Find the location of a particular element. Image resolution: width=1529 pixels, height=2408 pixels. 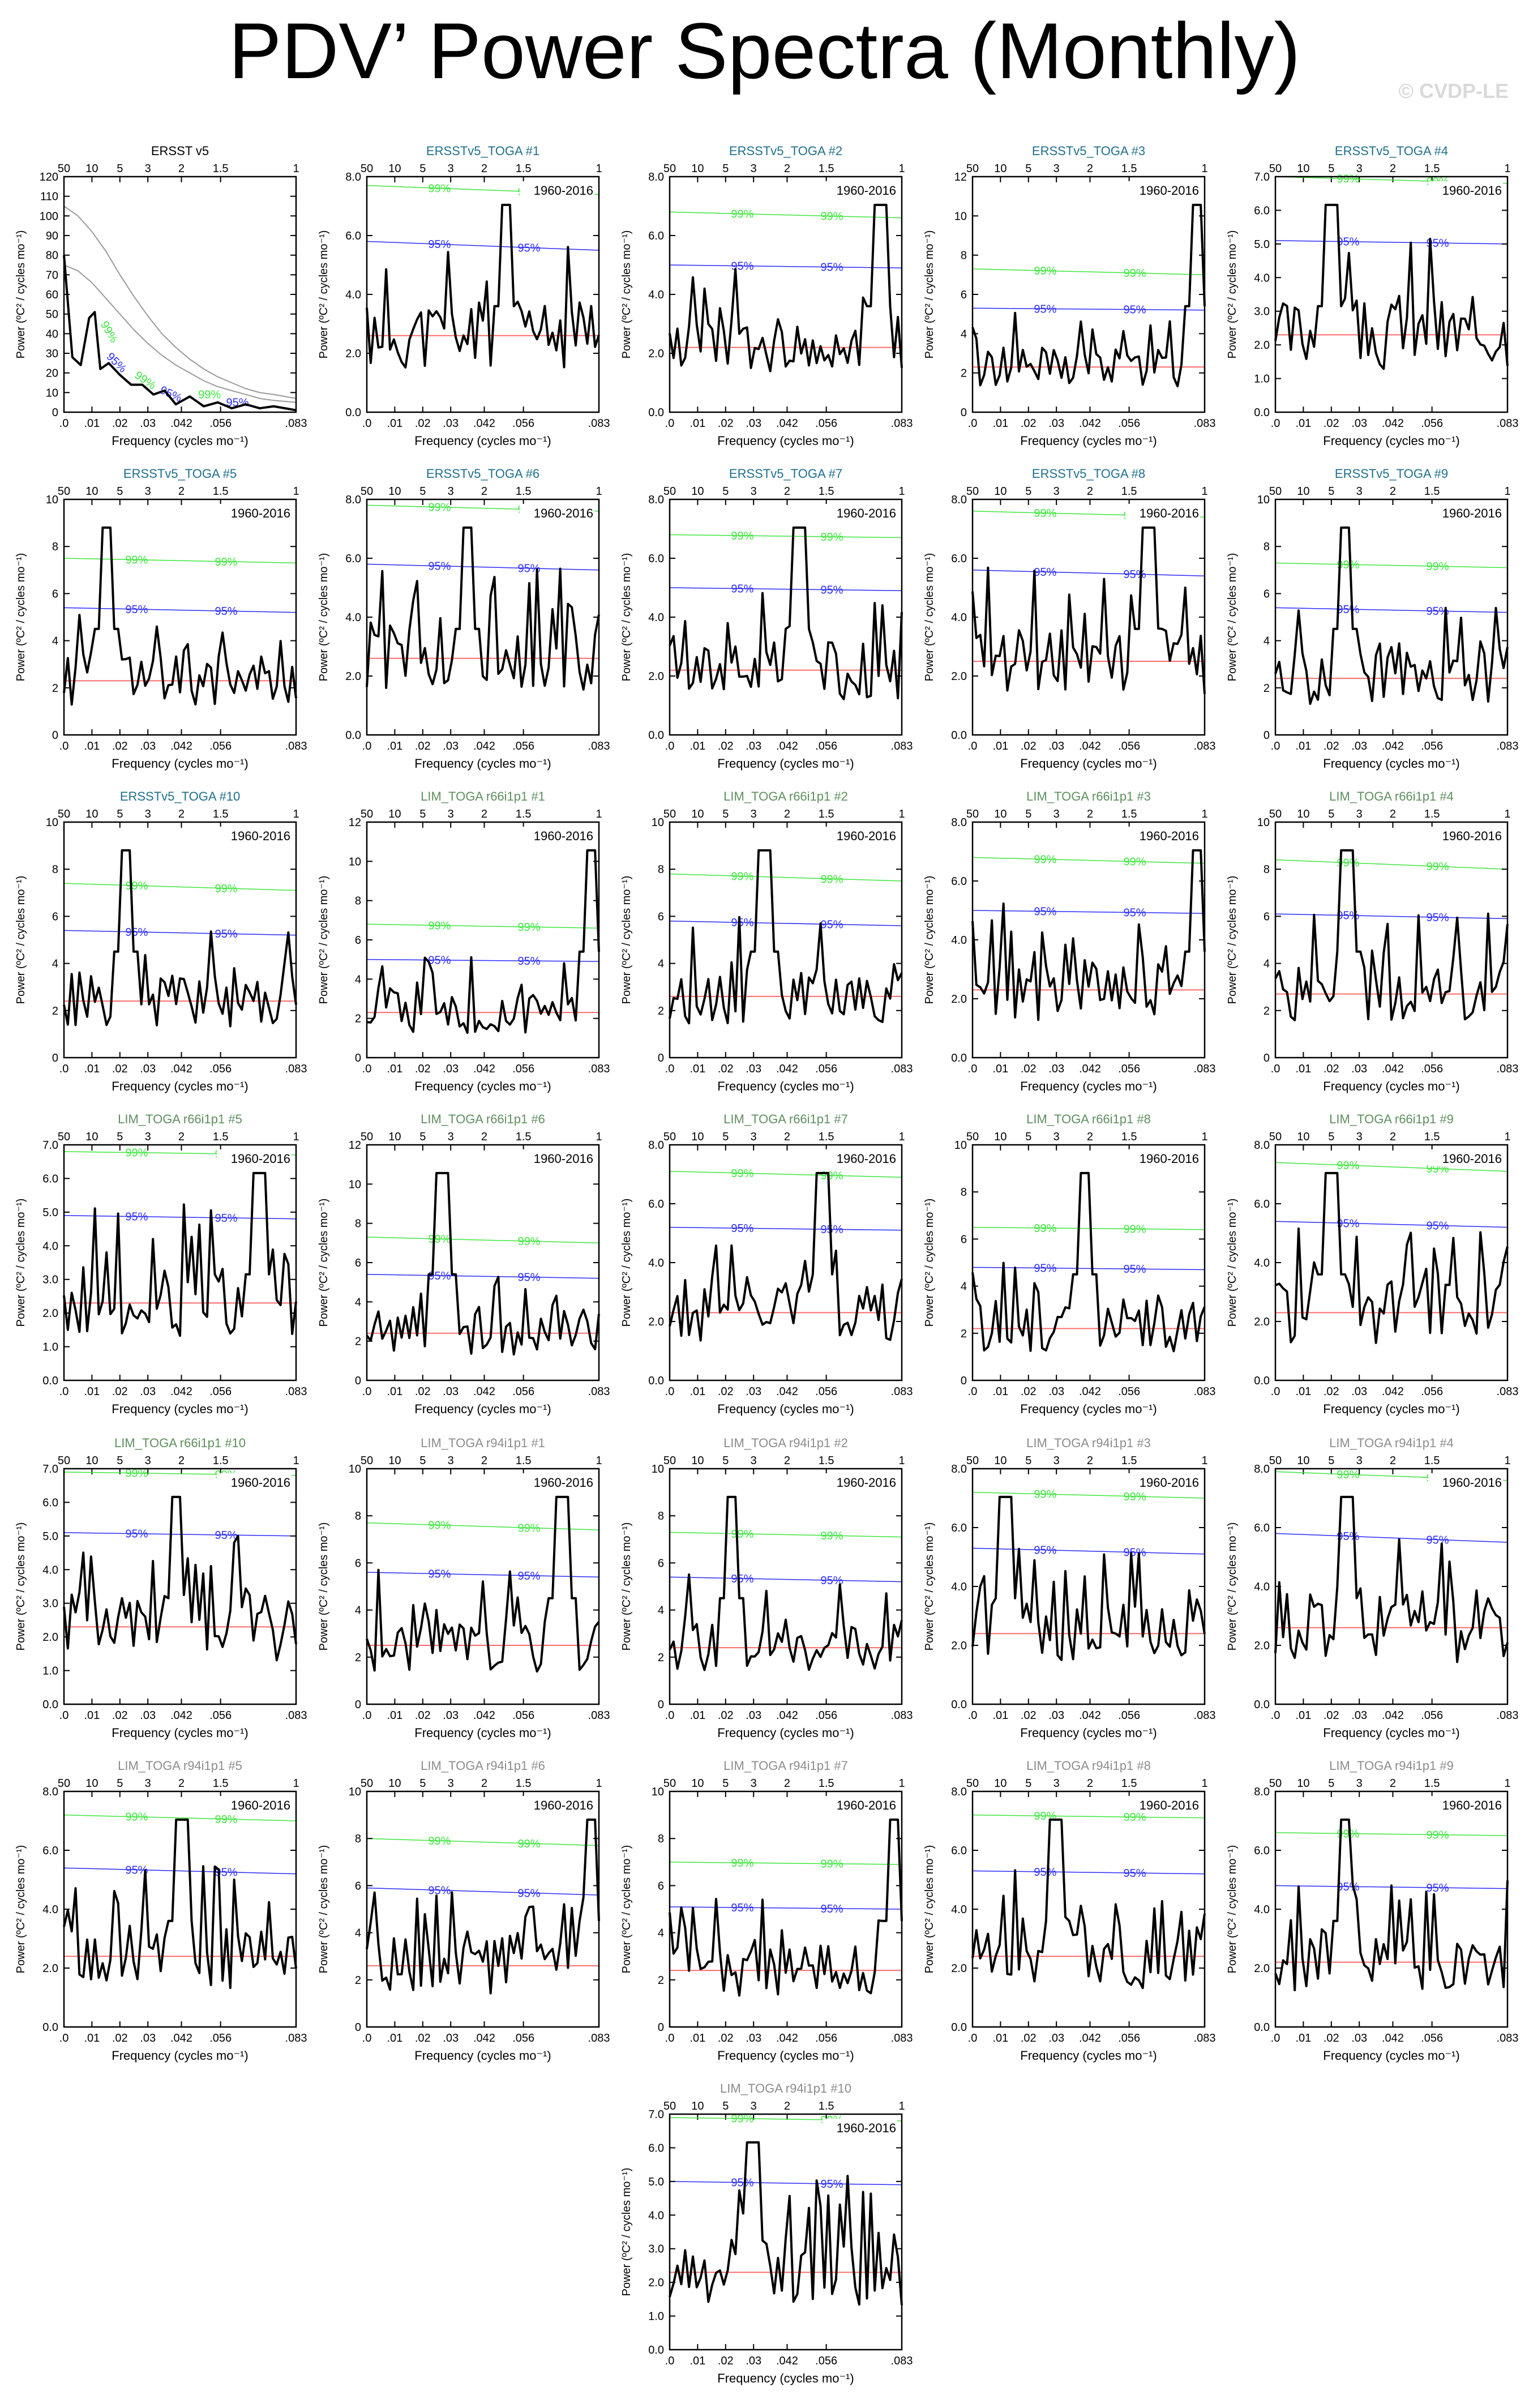

y-tick-label: 8 is located at coordinates (358, 1516).